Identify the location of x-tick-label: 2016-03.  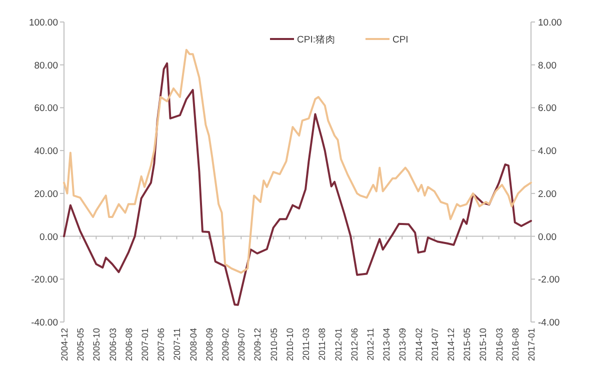
(499, 345).